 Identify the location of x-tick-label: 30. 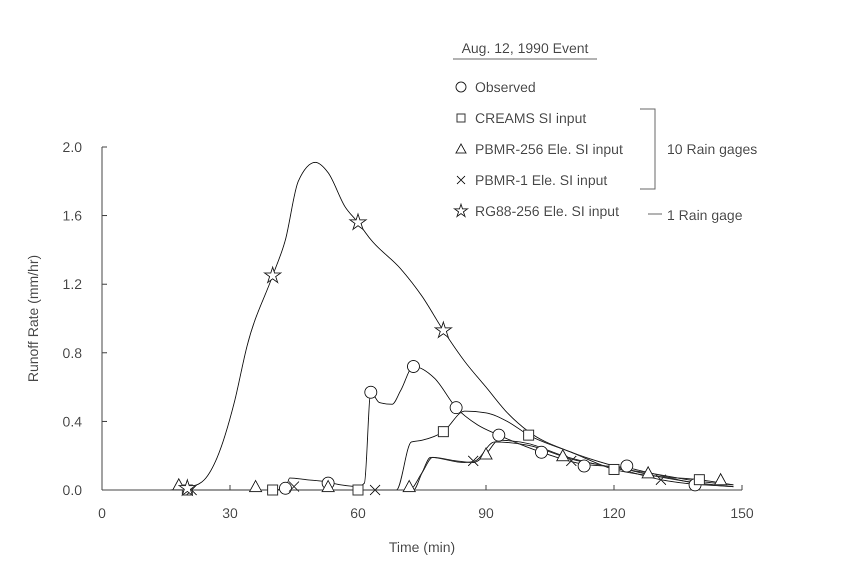
(230, 513).